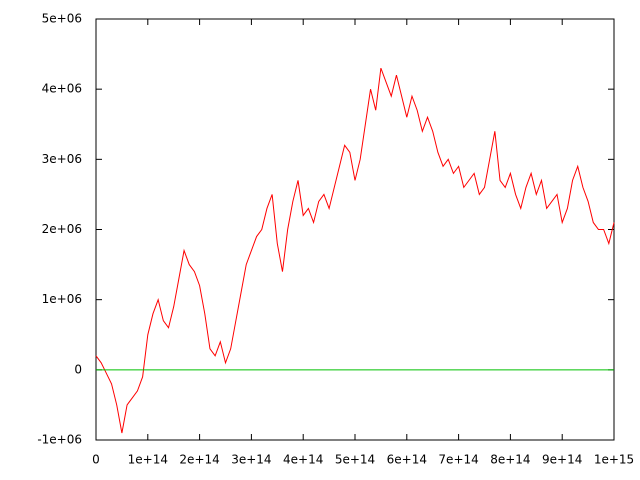 This screenshot has height=480, width=640. What do you see at coordinates (96, 460) in the screenshot?
I see `x-tick-label: 0` at bounding box center [96, 460].